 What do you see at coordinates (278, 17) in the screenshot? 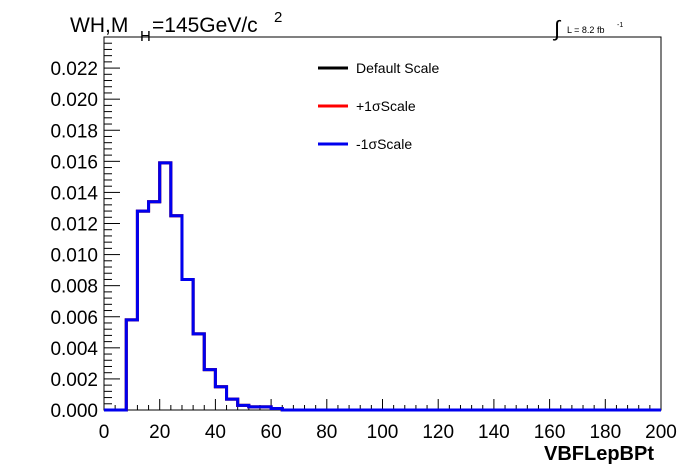
I see `title-superscript: 2` at bounding box center [278, 17].